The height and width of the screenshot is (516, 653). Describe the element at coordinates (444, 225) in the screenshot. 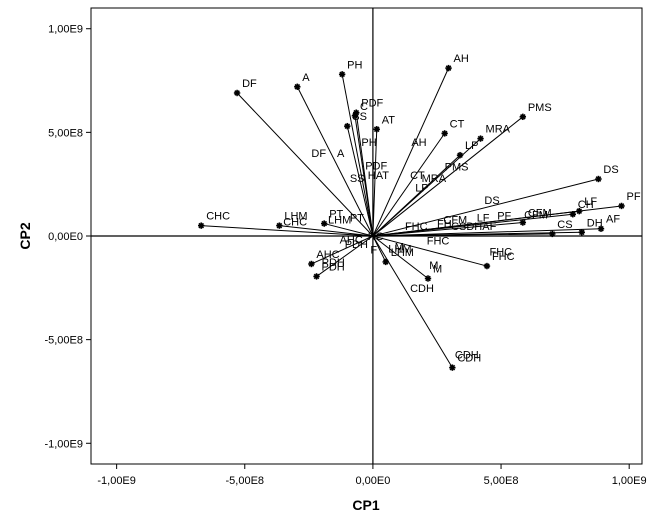

I see `annotation-label: FH` at that location.